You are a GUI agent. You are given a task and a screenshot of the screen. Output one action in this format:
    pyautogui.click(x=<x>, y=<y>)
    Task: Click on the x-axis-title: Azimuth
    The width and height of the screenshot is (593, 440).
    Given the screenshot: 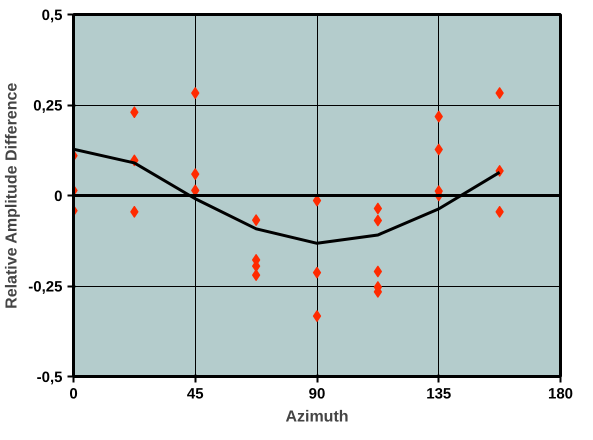 What is the action you would take?
    pyautogui.click(x=317, y=417)
    